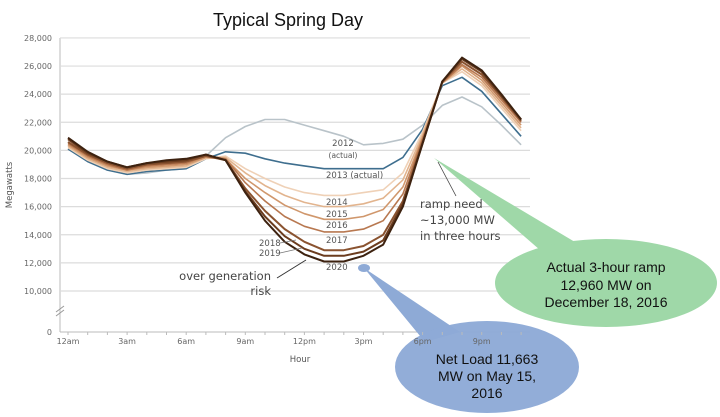 The height and width of the screenshot is (417, 720). Describe the element at coordinates (486, 393) in the screenshot. I see `net-load-callout-line3: 2016` at that location.